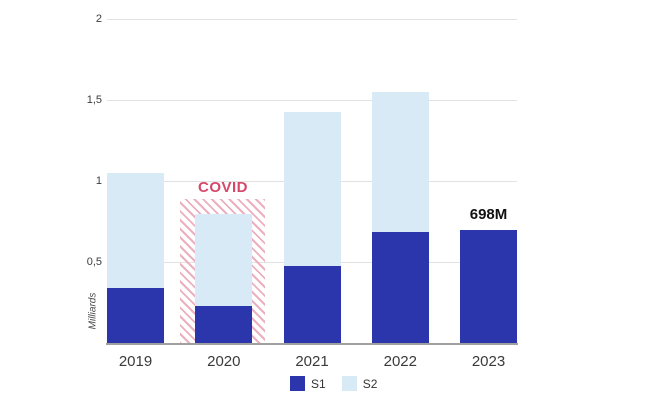  Describe the element at coordinates (488, 215) in the screenshot. I see `value-label-698m: 698M` at that location.